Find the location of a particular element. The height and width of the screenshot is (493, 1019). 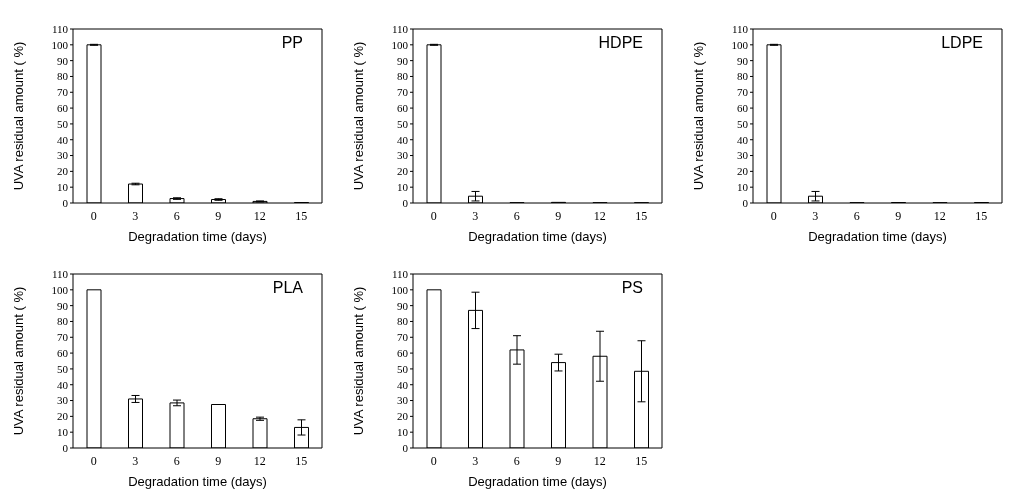

chart-title: LDPE is located at coordinates (962, 43).